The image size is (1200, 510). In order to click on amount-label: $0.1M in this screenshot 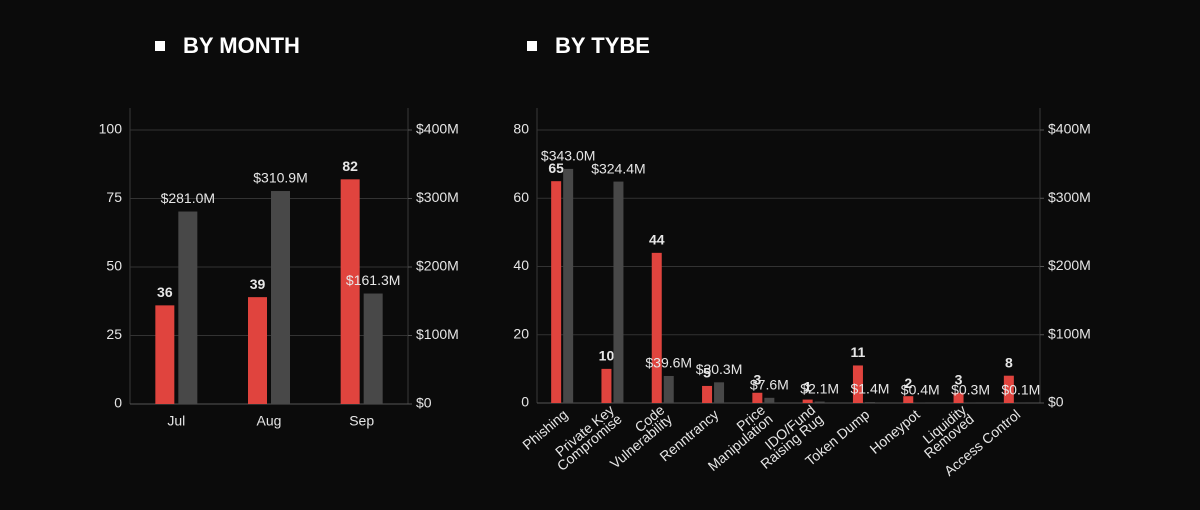, I will do `click(1020, 390)`.